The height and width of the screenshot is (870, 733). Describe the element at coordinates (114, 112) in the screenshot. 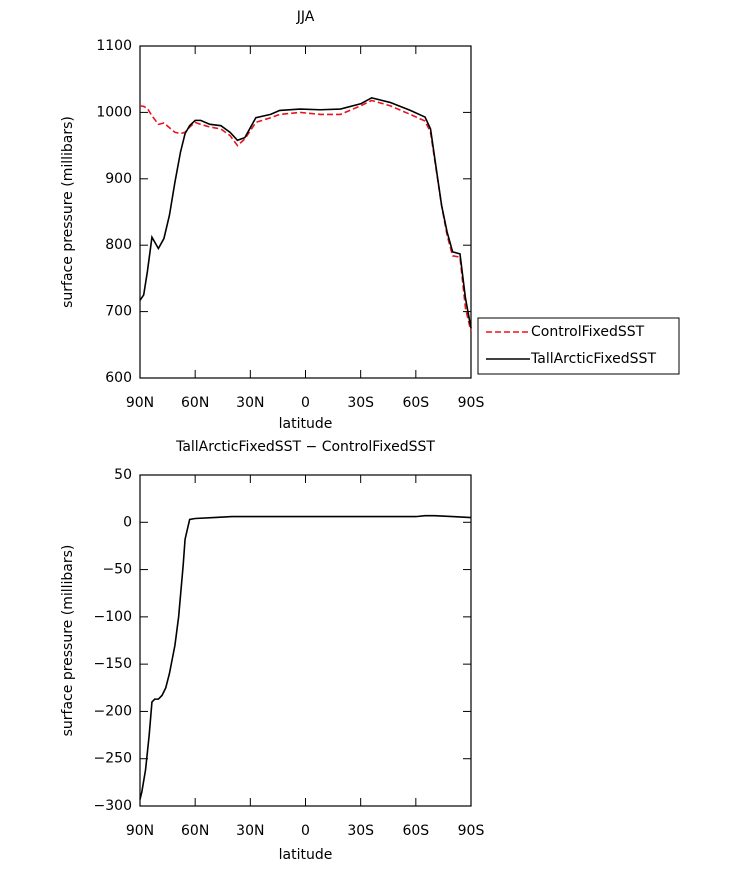

I see `y-tick-label: 1000` at that location.